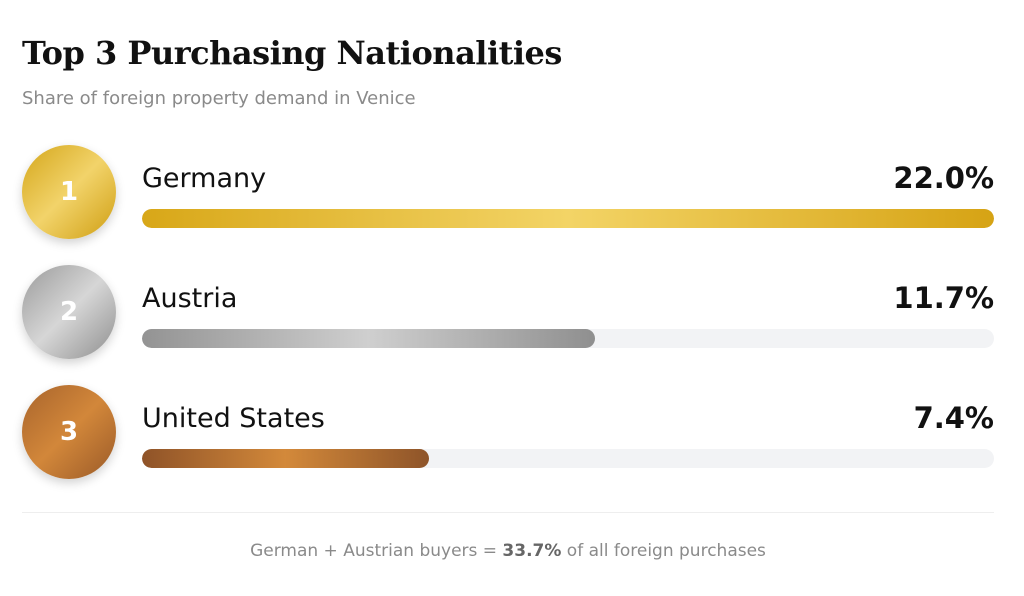 The image size is (1024, 596). I want to click on rank-number: 3, so click(69, 432).